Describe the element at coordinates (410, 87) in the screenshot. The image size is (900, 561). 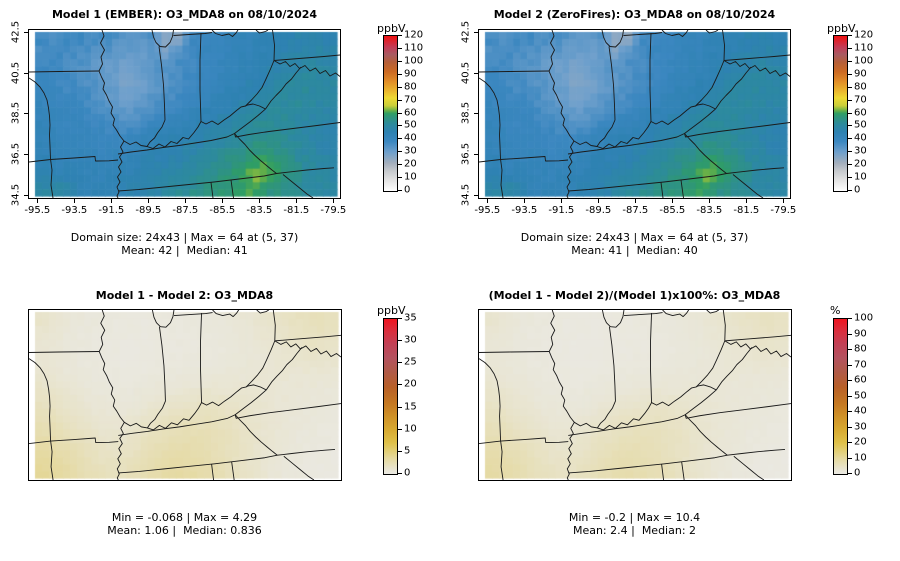
I see `colorbar-tick-label: 80` at that location.